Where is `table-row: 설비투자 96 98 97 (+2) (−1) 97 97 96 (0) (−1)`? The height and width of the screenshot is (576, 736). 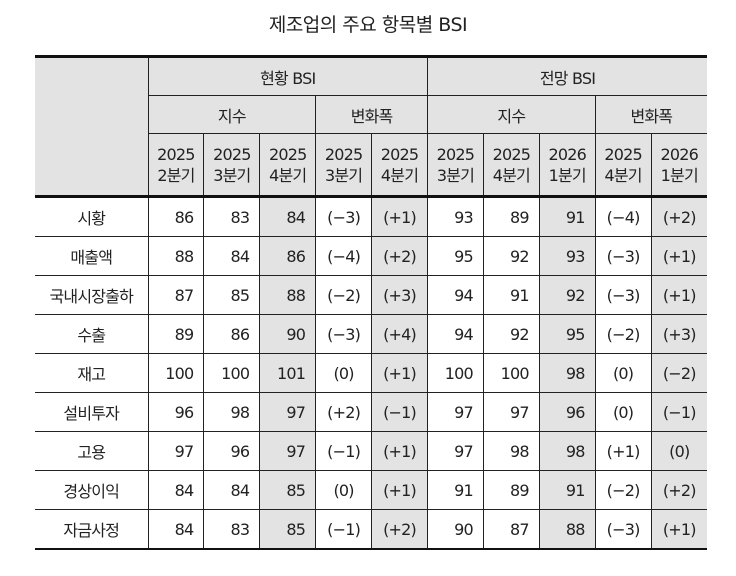
table-row: 설비투자 96 98 97 (+2) (−1) 97 97 96 (0) (−1) is located at coordinates (371, 412).